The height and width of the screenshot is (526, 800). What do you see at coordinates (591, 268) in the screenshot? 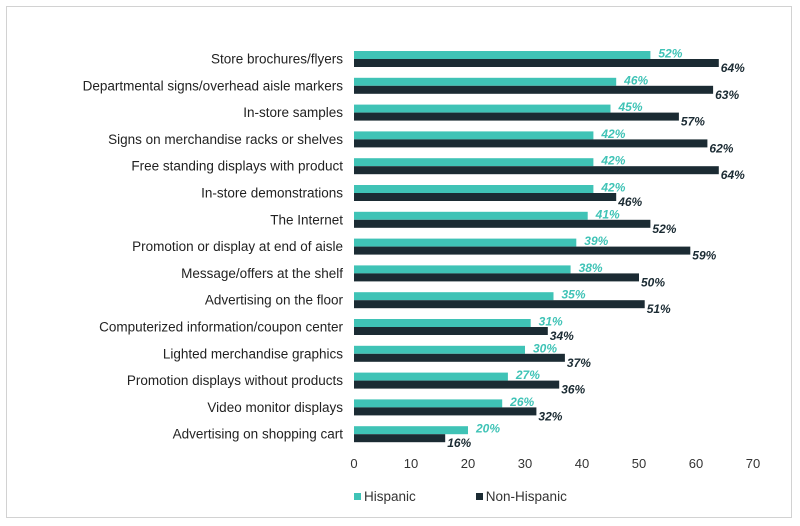
I see `value-label-hispanic-message-offers-at-the-shelf: 38%` at bounding box center [591, 268].